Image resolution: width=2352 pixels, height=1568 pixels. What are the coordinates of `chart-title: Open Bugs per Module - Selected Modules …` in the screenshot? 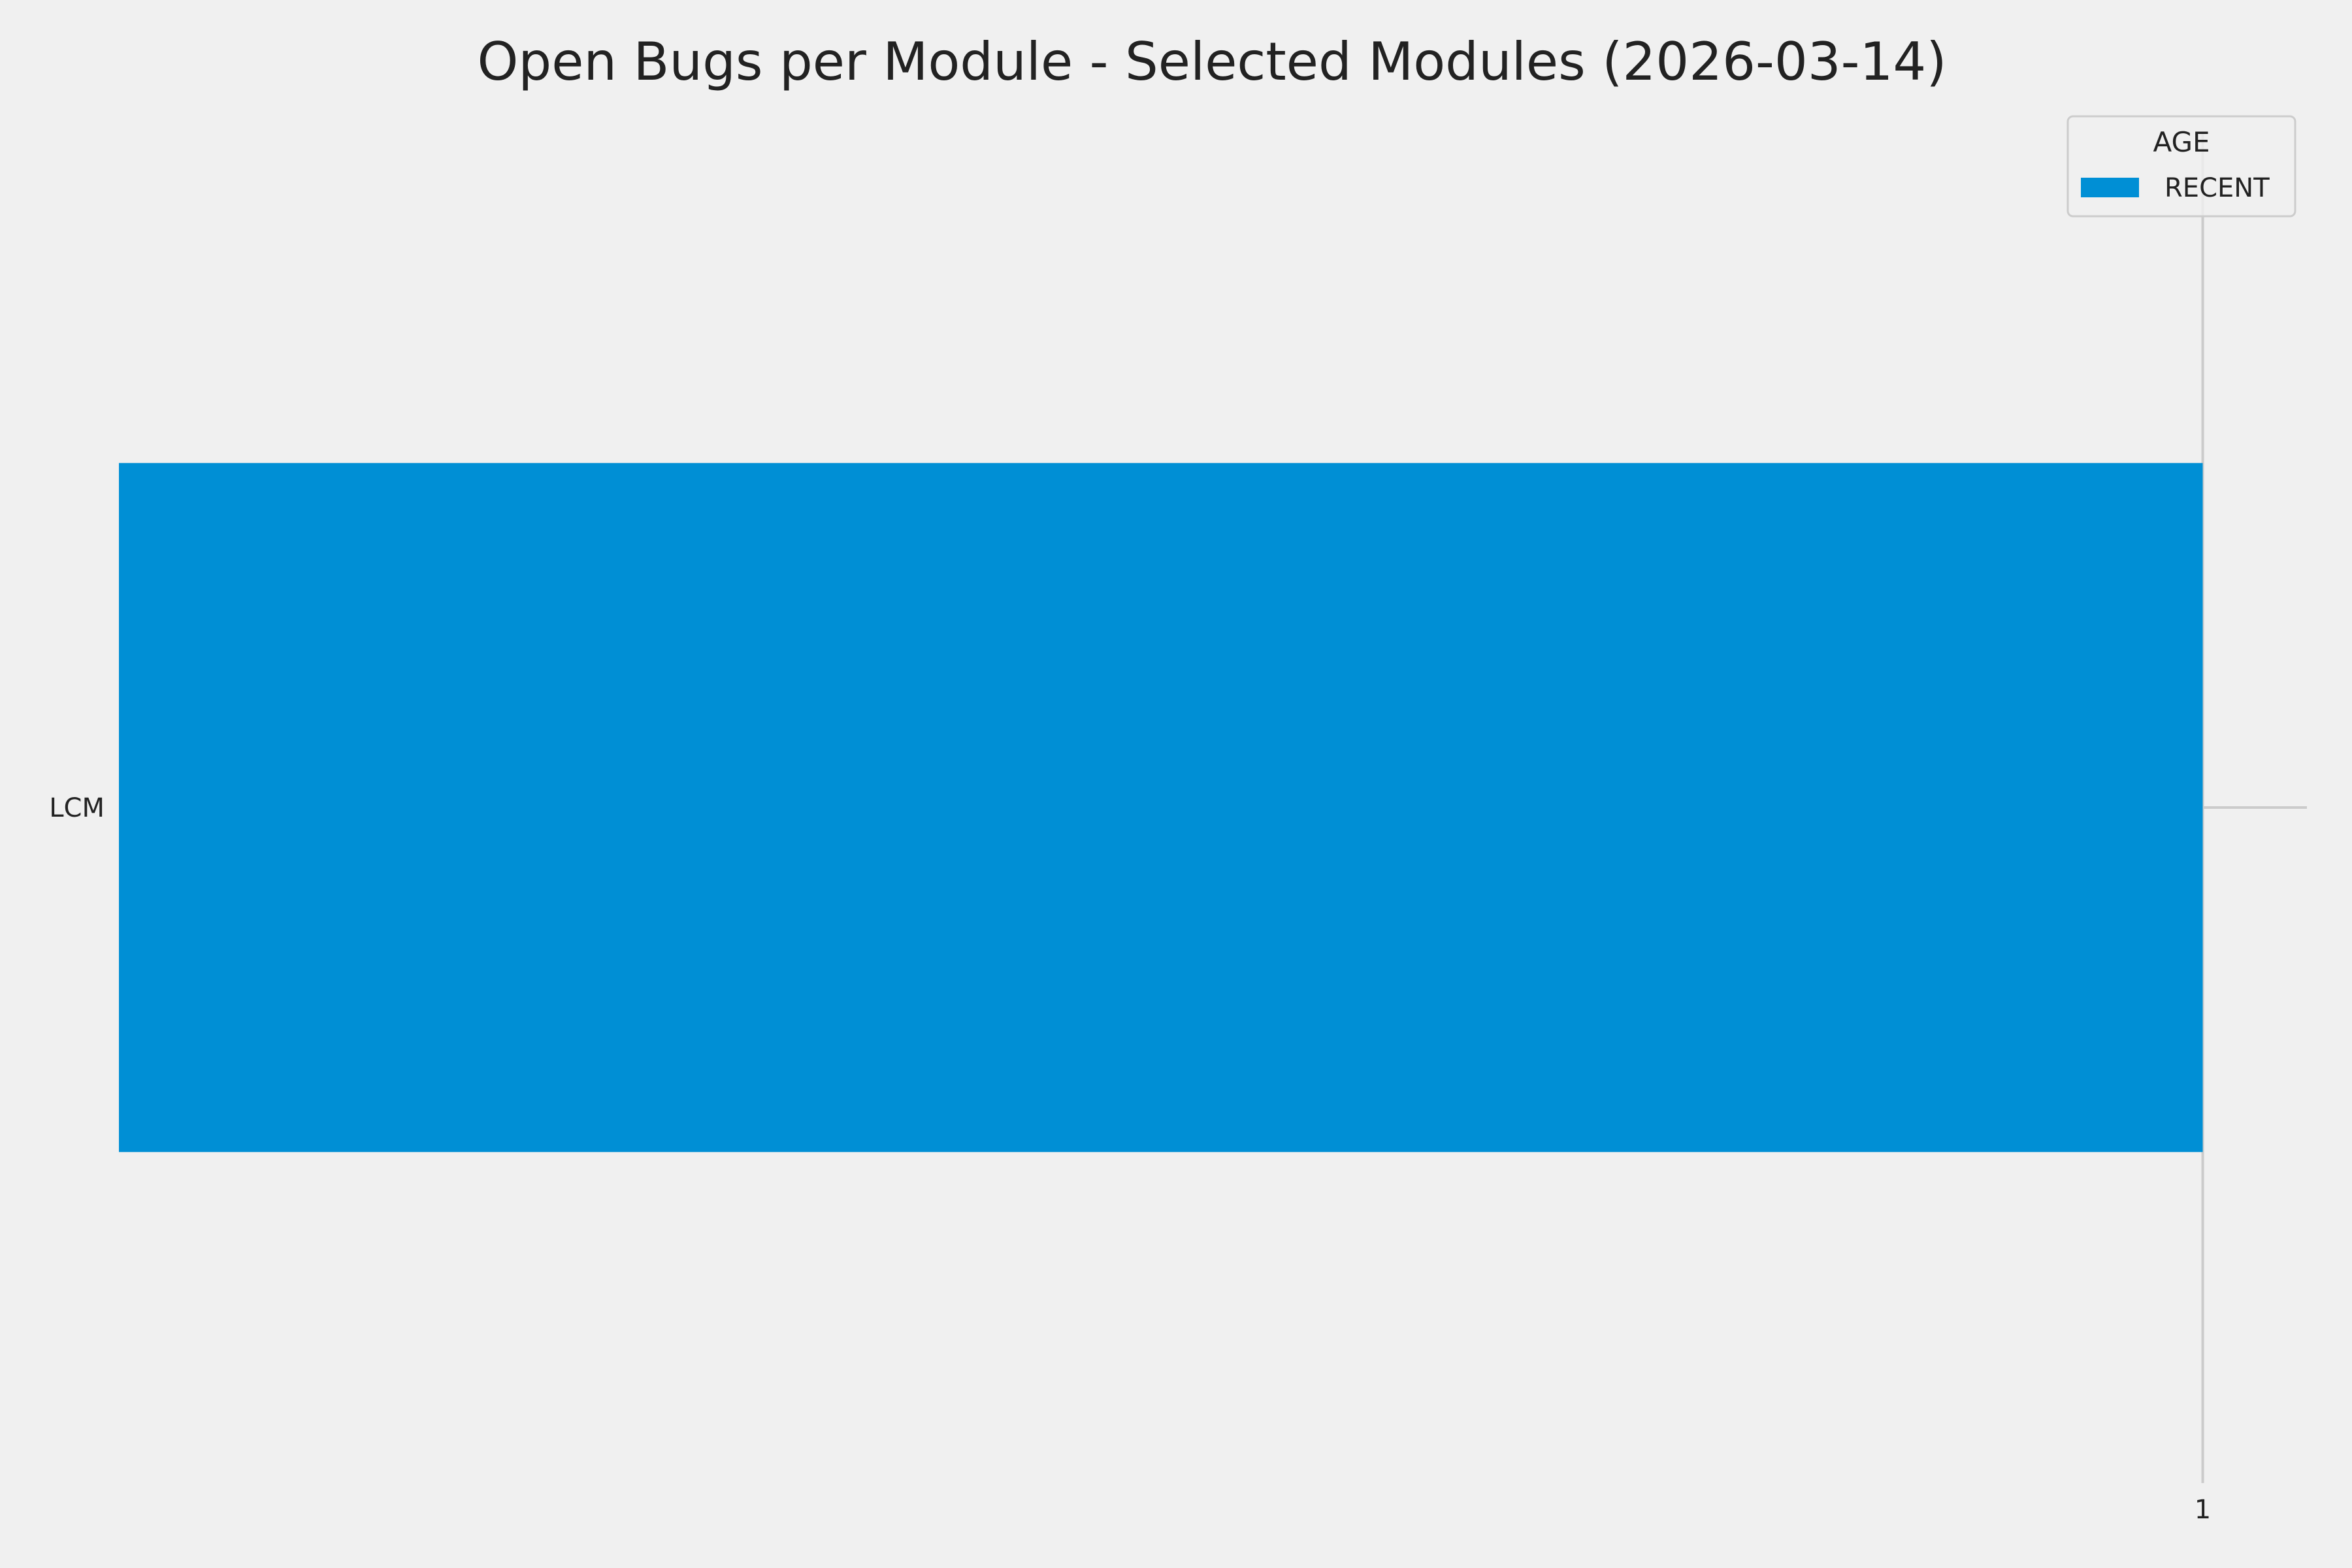 It's located at (1211, 61).